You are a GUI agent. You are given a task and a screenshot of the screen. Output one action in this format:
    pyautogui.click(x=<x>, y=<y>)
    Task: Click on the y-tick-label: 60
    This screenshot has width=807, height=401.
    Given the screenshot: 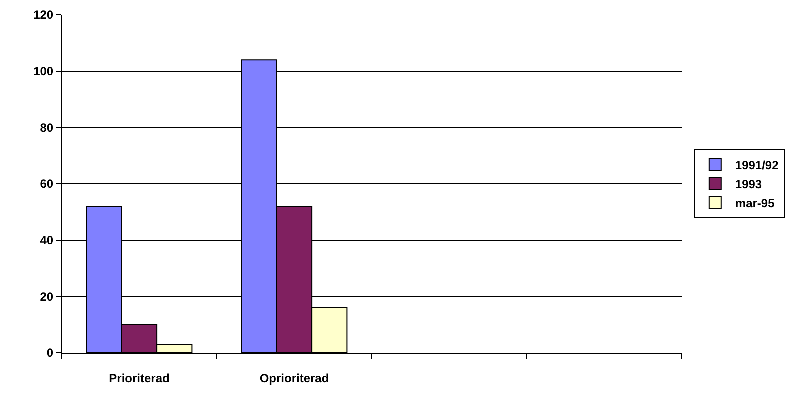 What is the action you would take?
    pyautogui.click(x=47, y=184)
    